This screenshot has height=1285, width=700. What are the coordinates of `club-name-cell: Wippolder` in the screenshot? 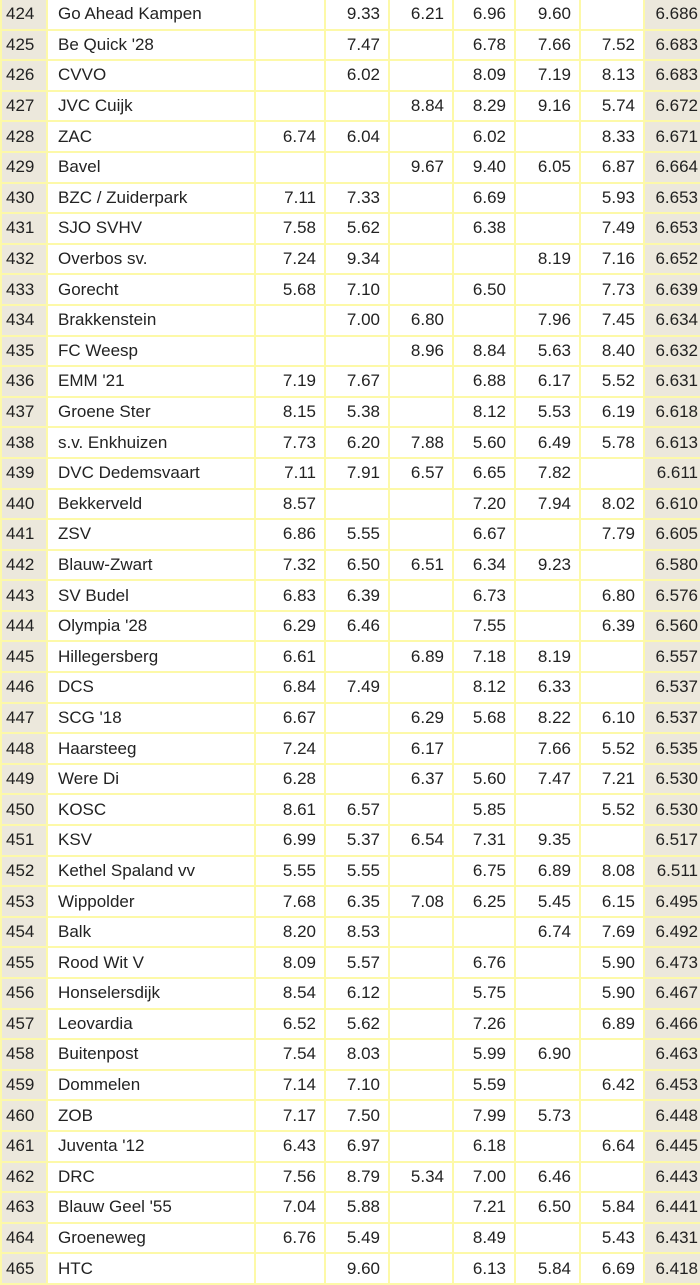 It's located at (151, 901).